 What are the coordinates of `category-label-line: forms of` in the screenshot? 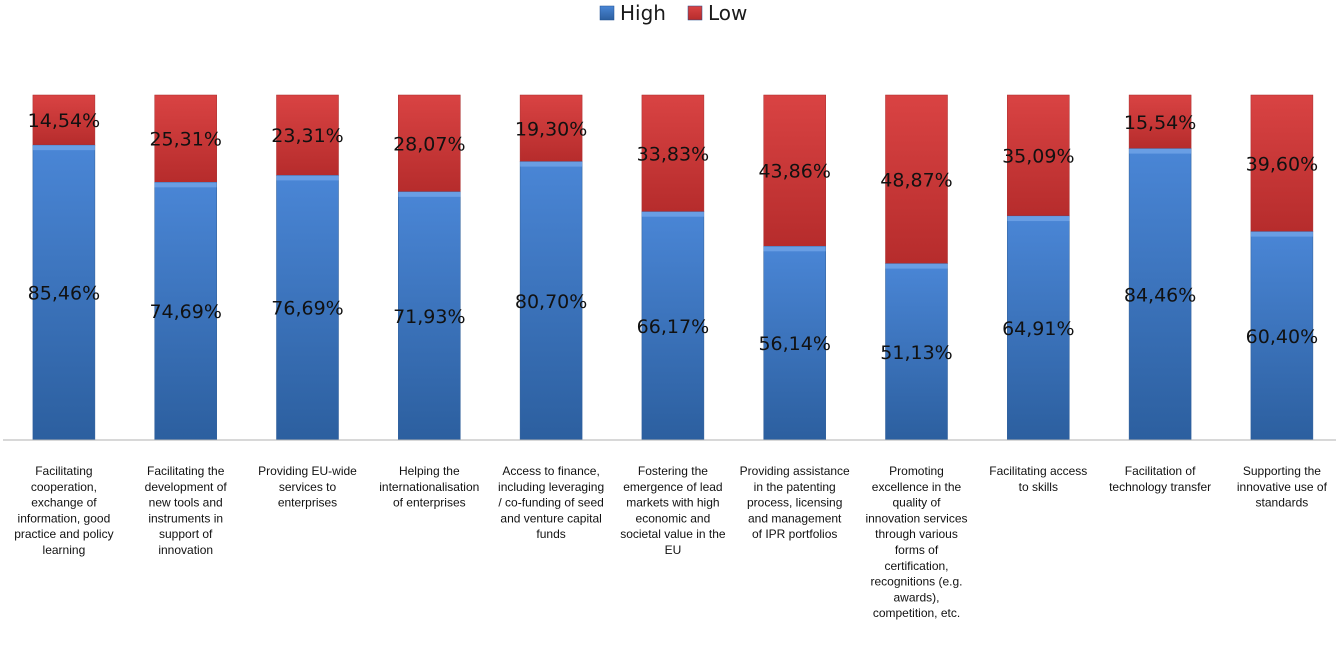 It's located at (917, 550).